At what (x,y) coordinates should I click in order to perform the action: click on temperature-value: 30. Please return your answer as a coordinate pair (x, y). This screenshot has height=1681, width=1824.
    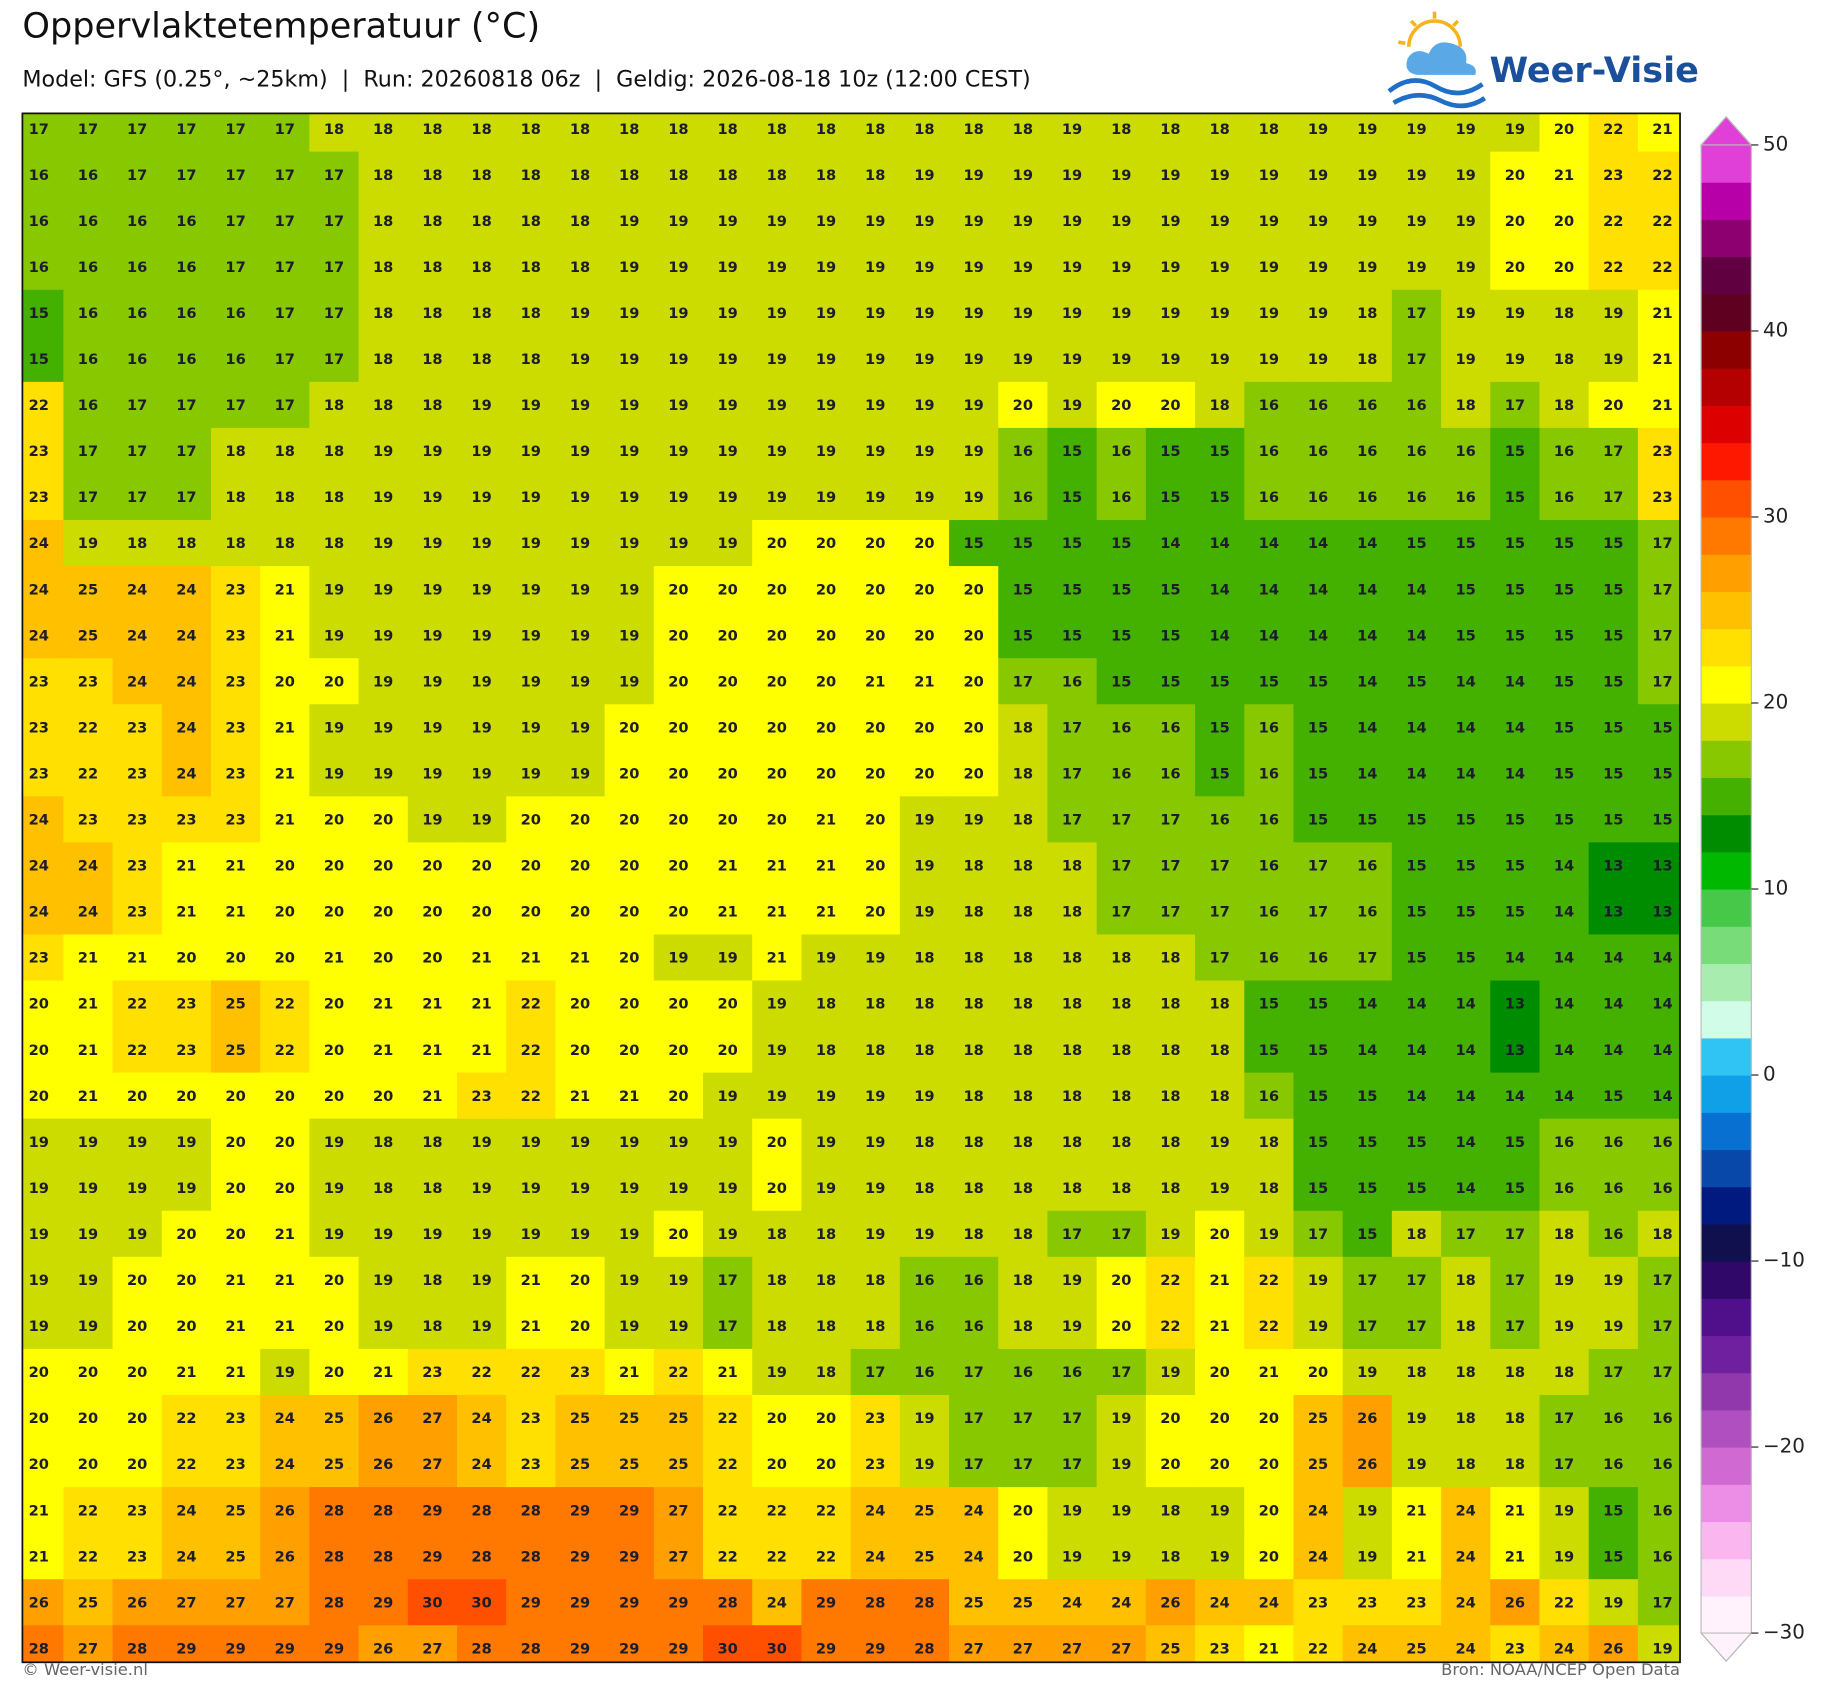
    Looking at the image, I should click on (777, 1648).